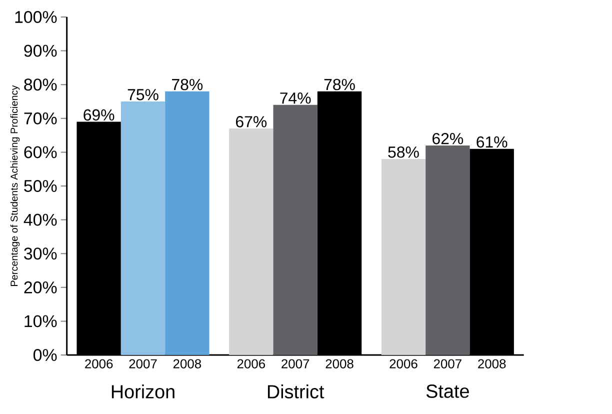  Describe the element at coordinates (295, 98) in the screenshot. I see `data-label: 74%` at that location.